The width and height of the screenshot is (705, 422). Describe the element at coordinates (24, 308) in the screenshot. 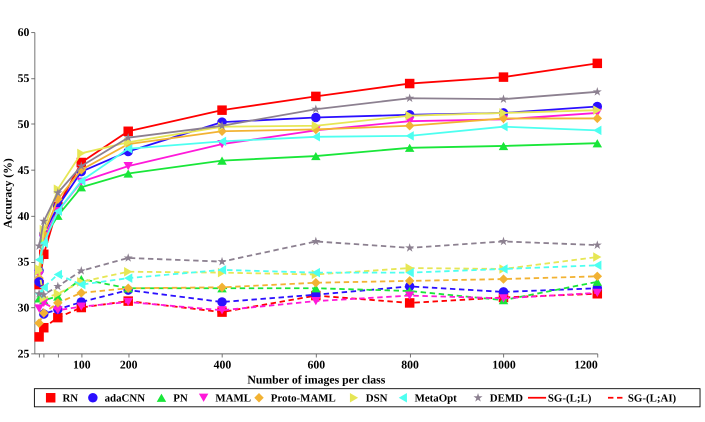

I see `y-tick-label: 30` at that location.